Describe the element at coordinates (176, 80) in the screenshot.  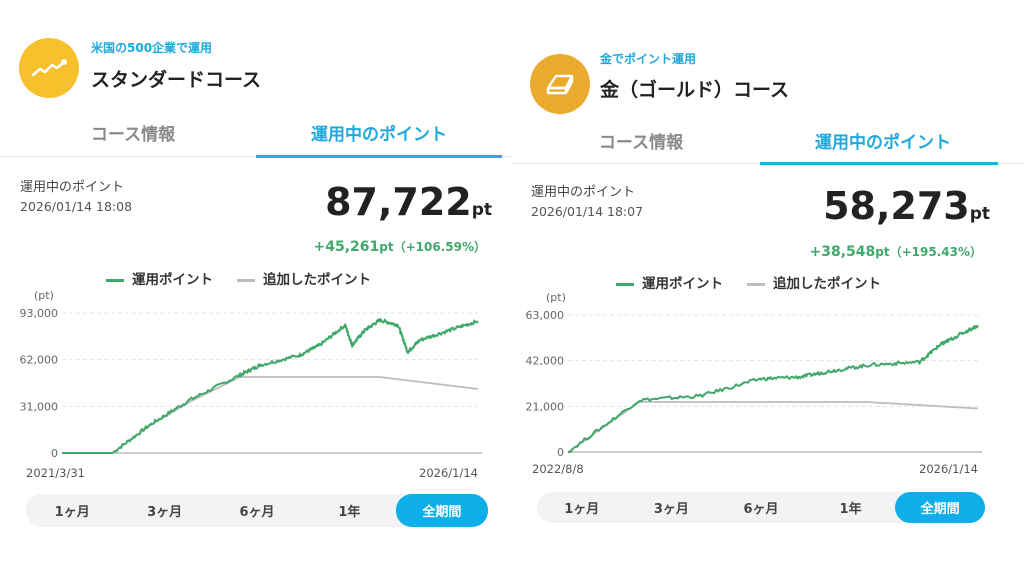
I see `course-title: スタンダードコース` at that location.